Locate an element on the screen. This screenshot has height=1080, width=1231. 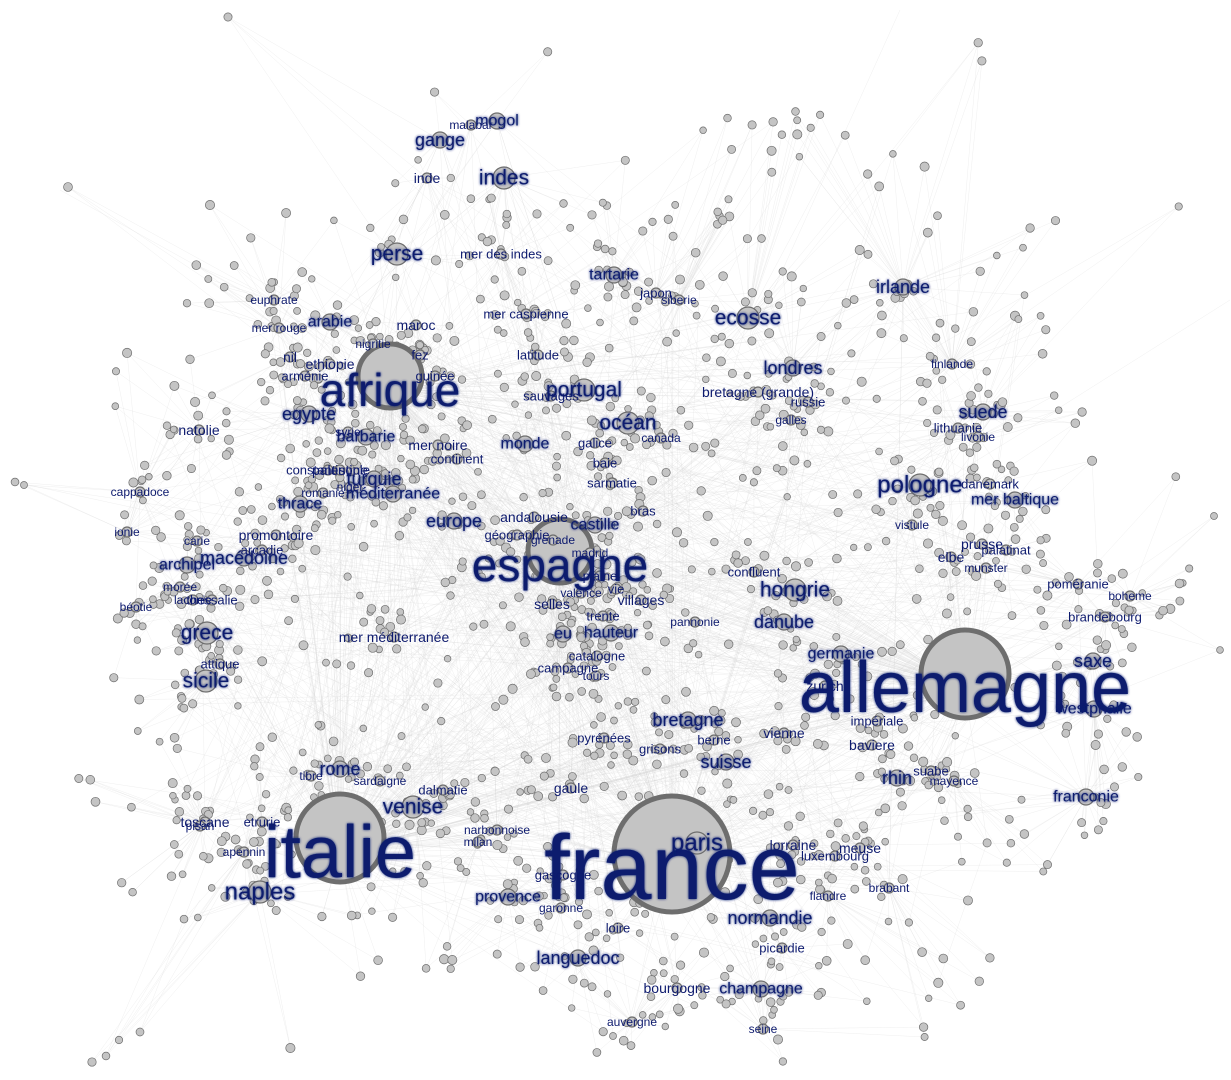
label-tibre: tibre is located at coordinates (311, 776).